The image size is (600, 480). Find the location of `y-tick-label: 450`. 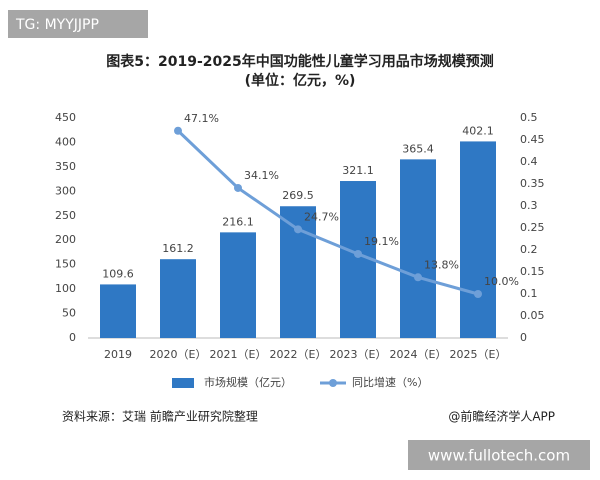

y-tick-label: 450 is located at coordinates (65, 117).